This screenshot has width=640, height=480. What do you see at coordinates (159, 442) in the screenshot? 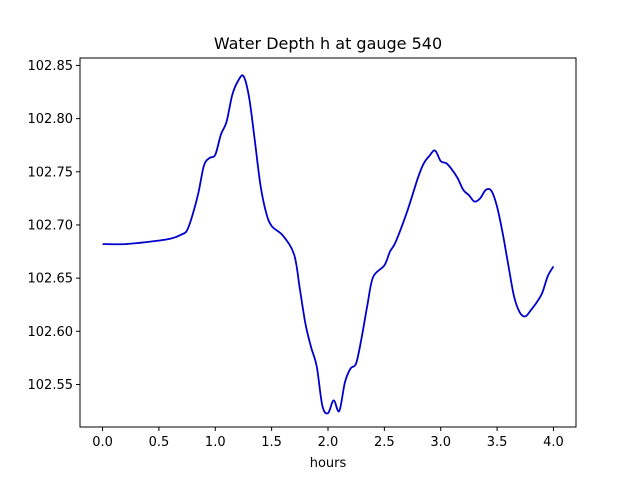
I see `x-tick-label: 0.5` at bounding box center [159, 442].